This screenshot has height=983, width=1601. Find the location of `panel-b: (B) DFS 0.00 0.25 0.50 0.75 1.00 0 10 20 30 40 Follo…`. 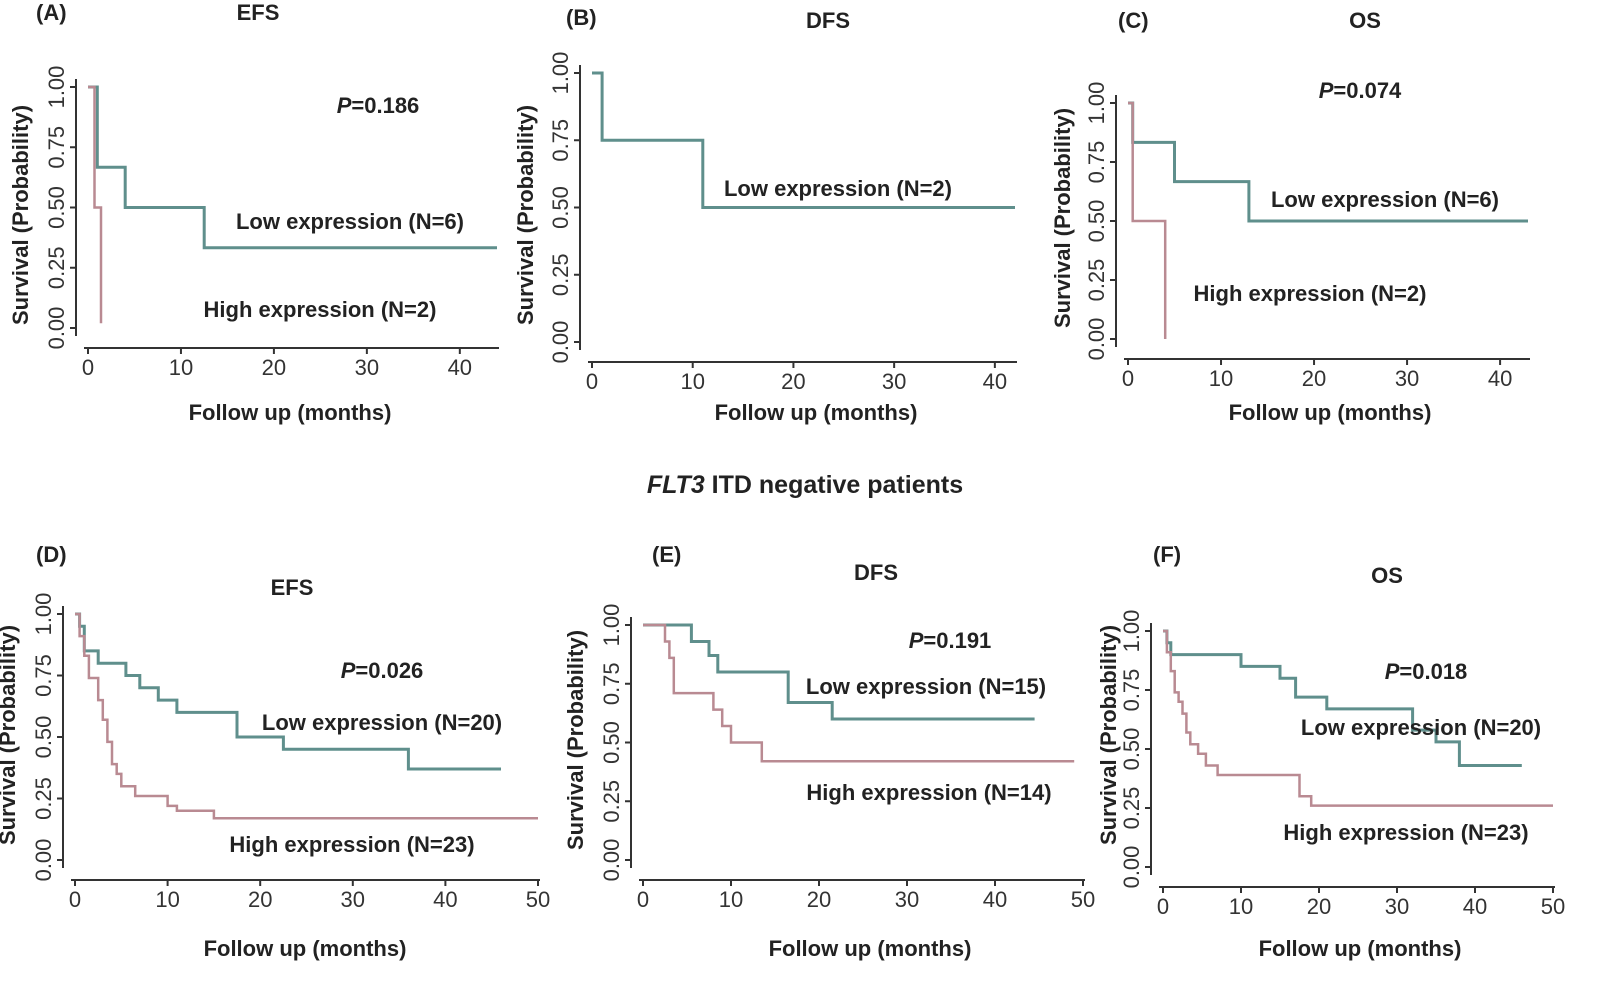

panel-b: (B) DFS 0.00 0.25 0.50 0.75 1.00 0 10 20 30 40 Follo… is located at coordinates (765, 215).